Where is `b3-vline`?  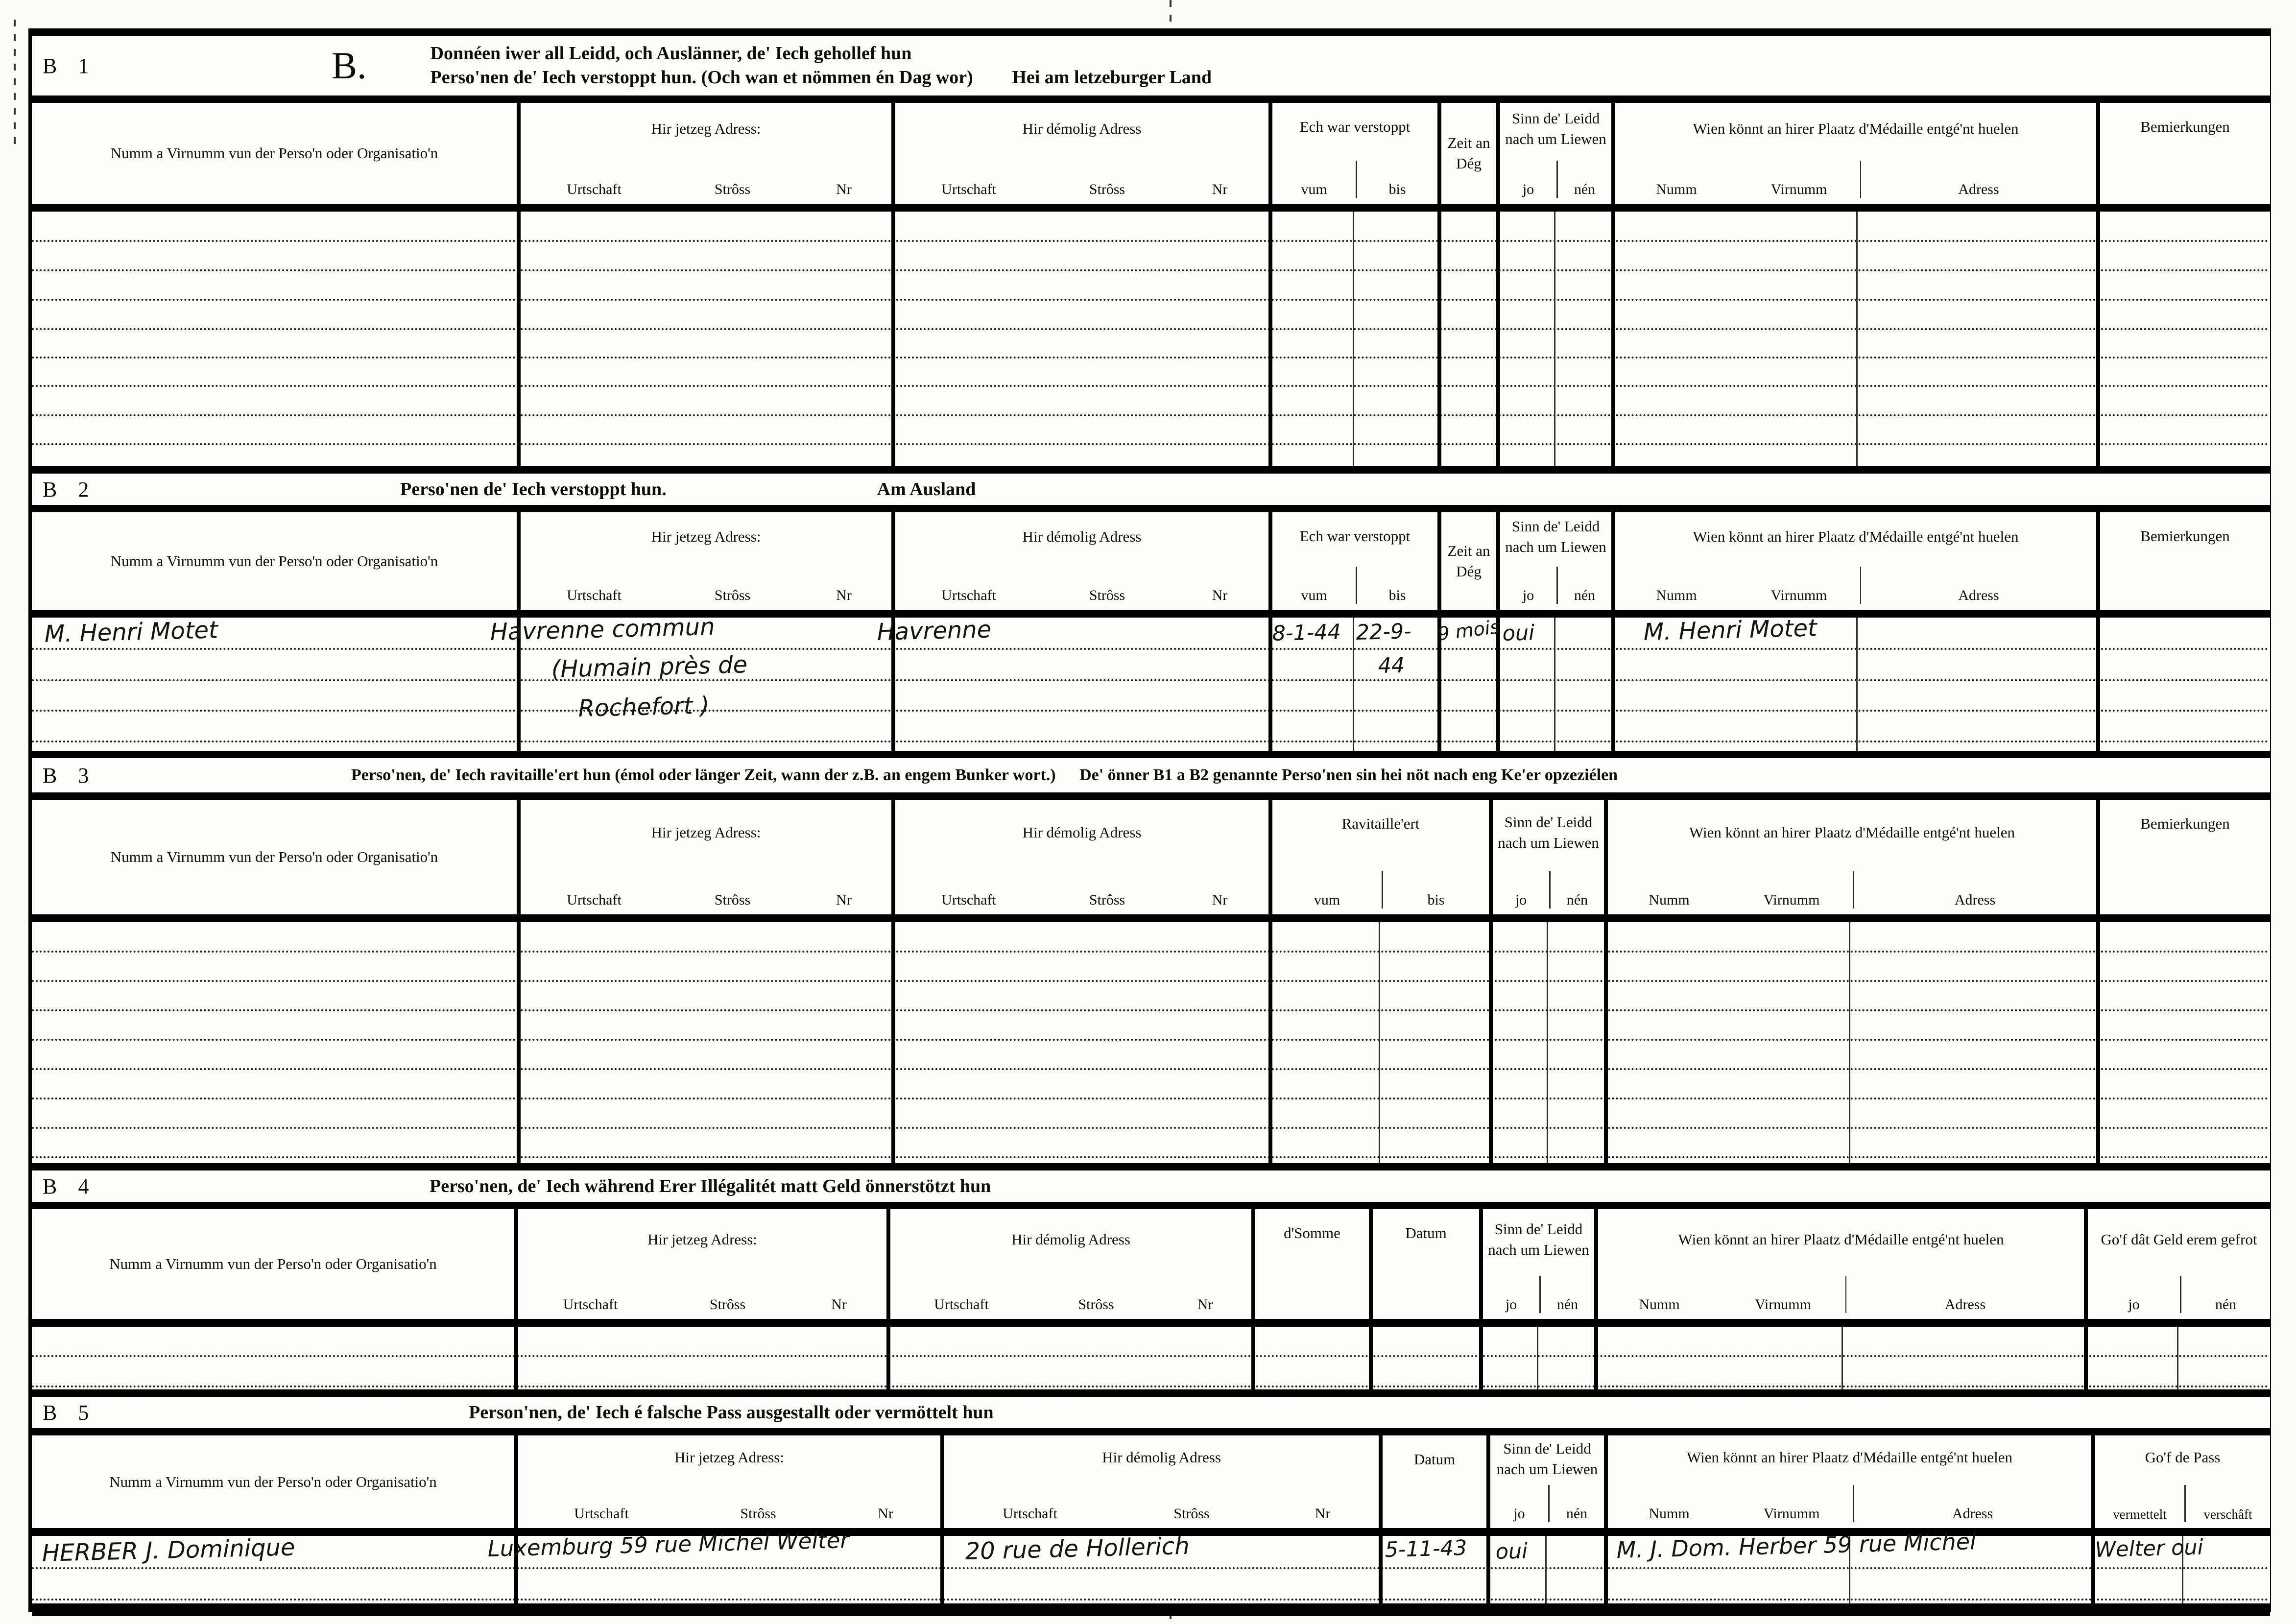 b3-vline is located at coordinates (1491, 1042).